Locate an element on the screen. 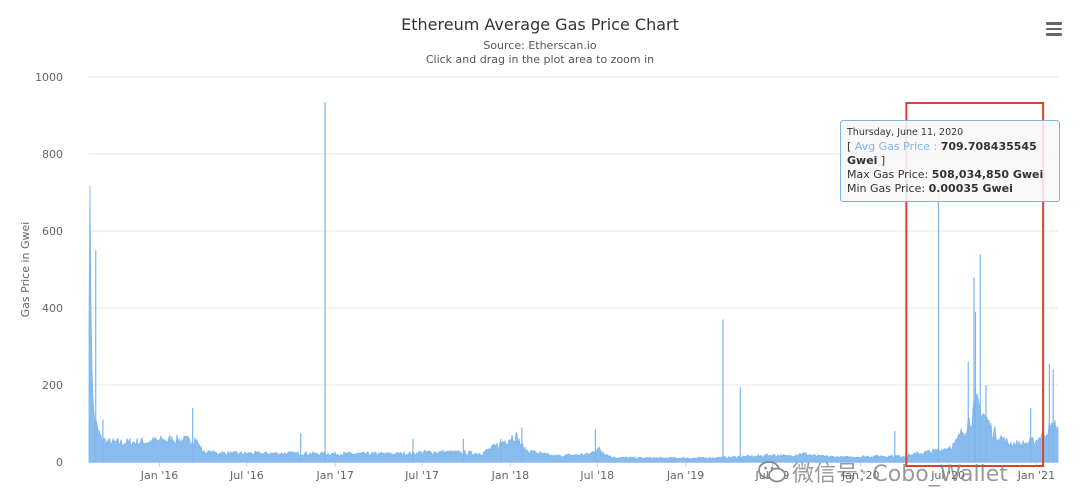 This screenshot has width=1080, height=498. x-tick-label: Jul '17 is located at coordinates (421, 475).